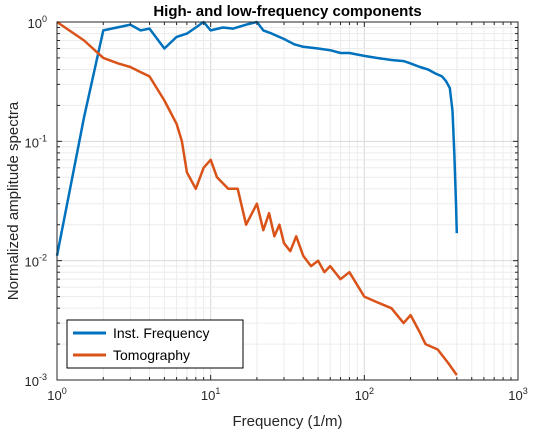 This screenshot has height=436, width=533. What do you see at coordinates (217, 391) in the screenshot?
I see `x-tick-label-exponent: 1` at bounding box center [217, 391].